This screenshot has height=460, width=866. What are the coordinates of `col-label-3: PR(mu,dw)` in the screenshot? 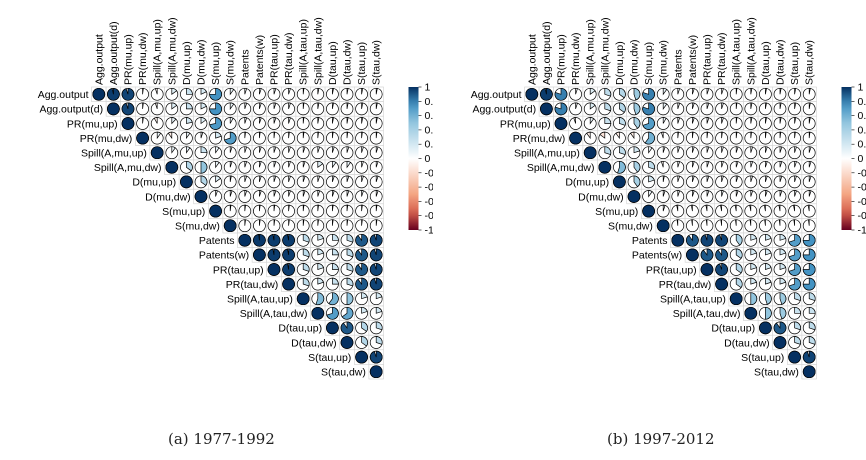 It's located at (143, 58).